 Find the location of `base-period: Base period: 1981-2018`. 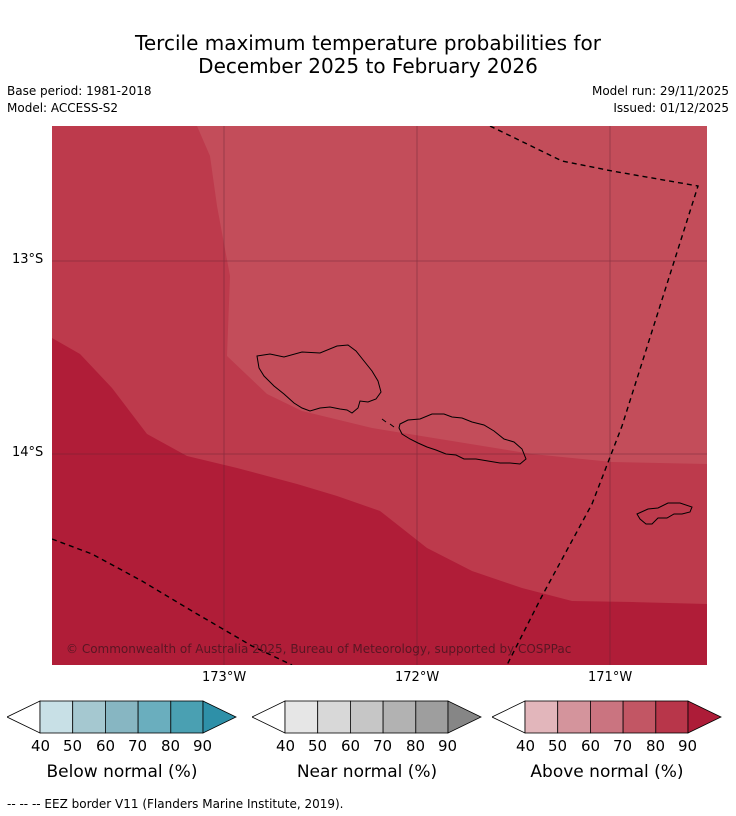

base-period: Base period: 1981-2018 is located at coordinates (79, 91).